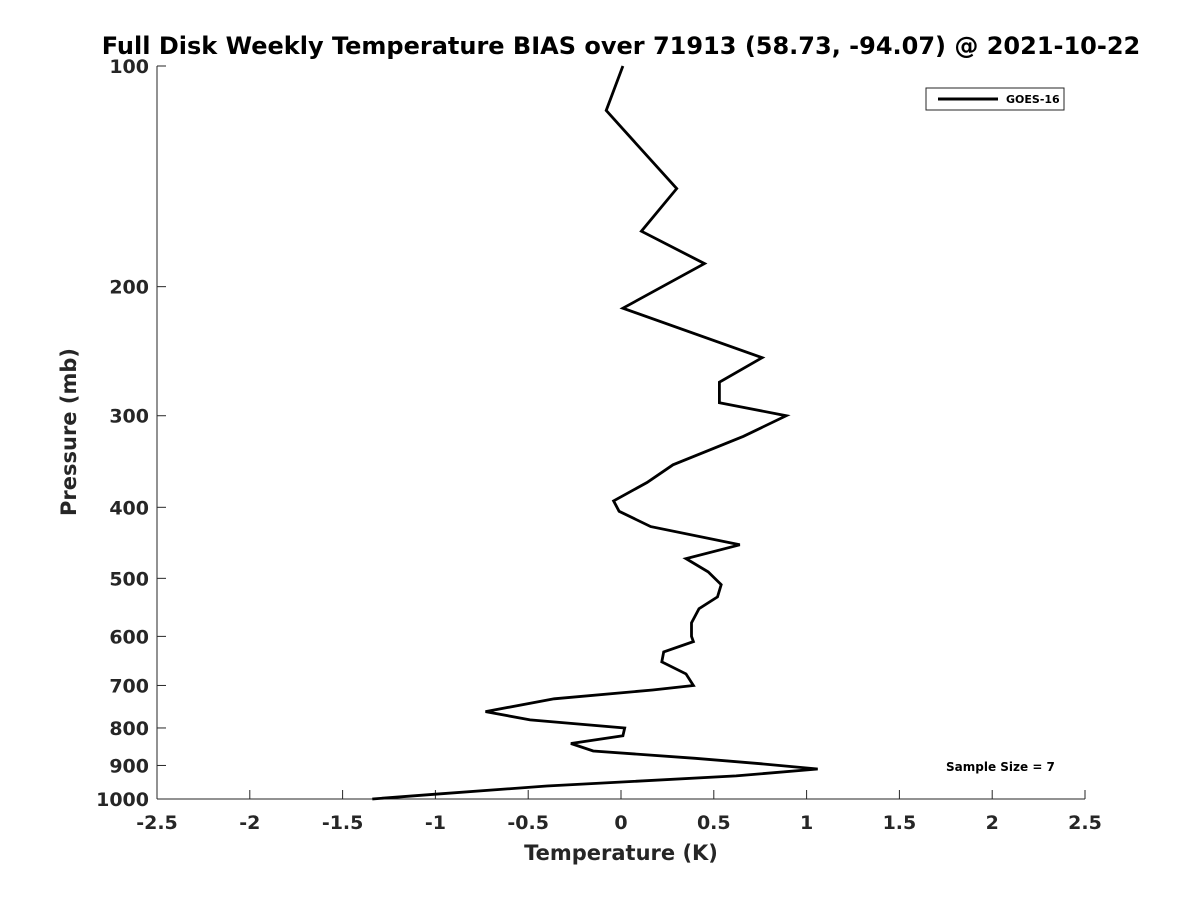 The width and height of the screenshot is (1200, 900). What do you see at coordinates (129, 637) in the screenshot?
I see `y-tick-label: 600` at bounding box center [129, 637].